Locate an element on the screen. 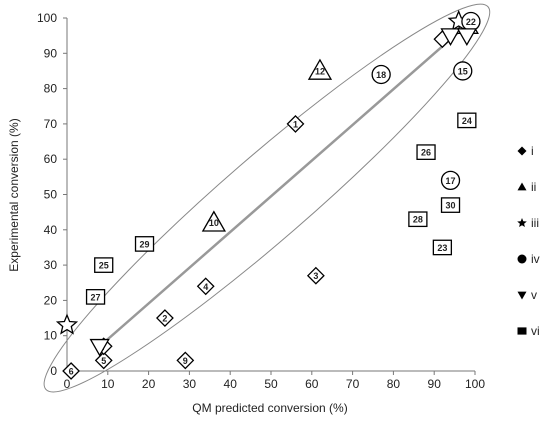 The height and width of the screenshot is (431, 550). x-tick-label: 50 is located at coordinates (271, 384).